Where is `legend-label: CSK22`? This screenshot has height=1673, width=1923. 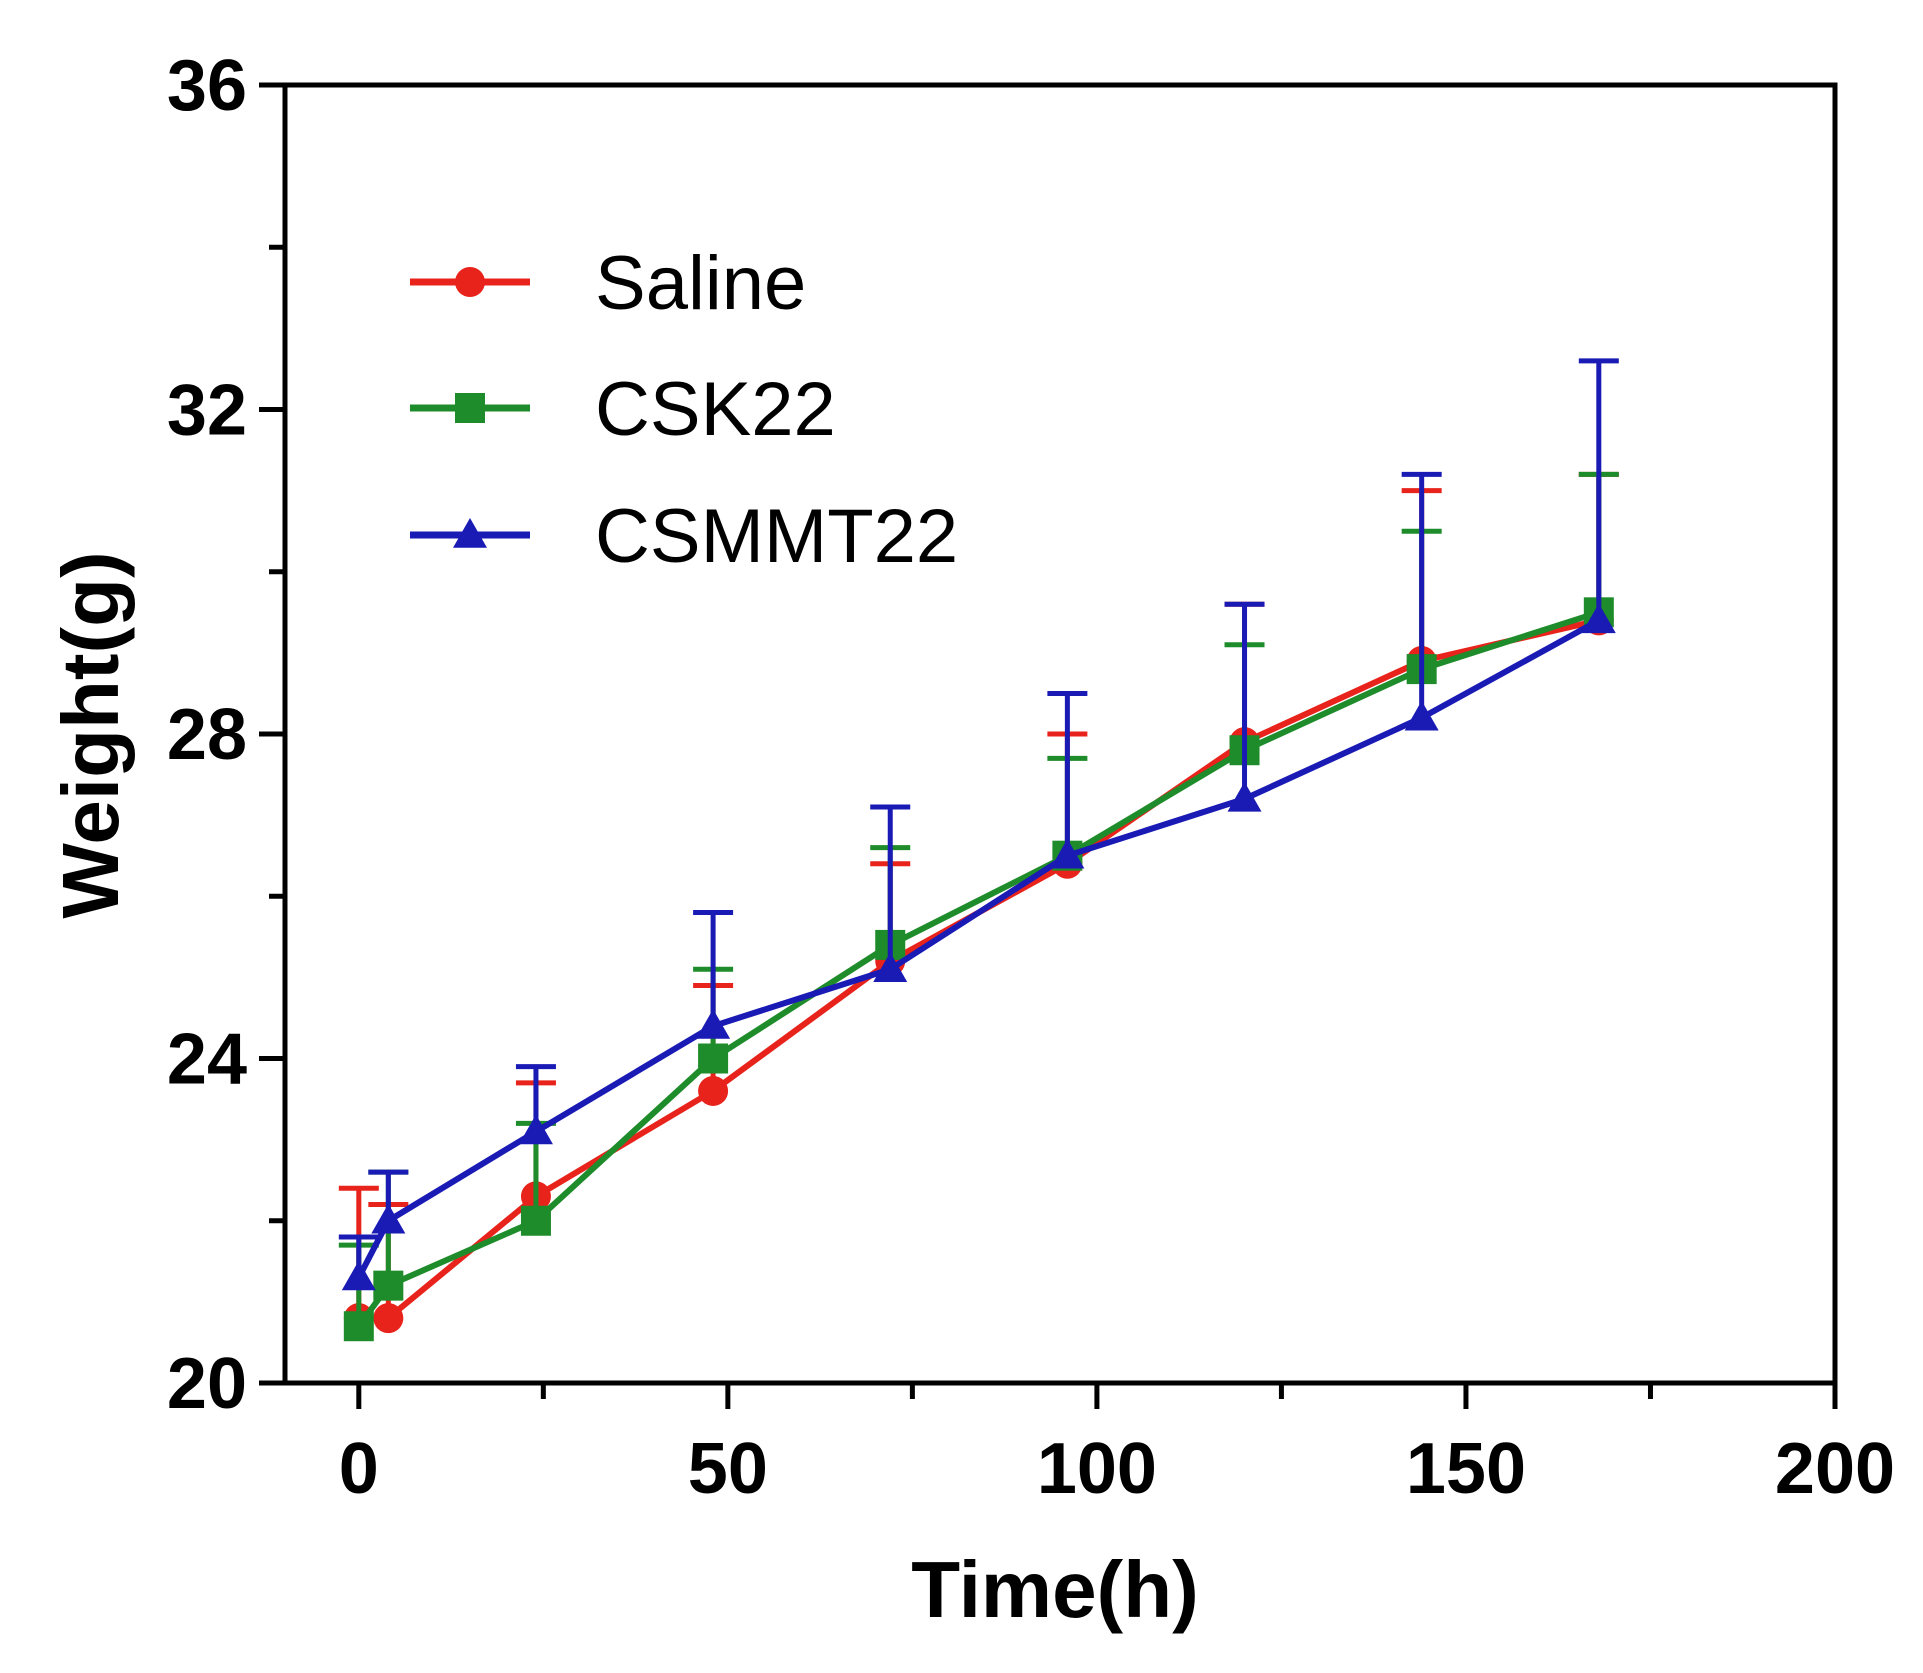
legend-label: CSK22 is located at coordinates (715, 409).